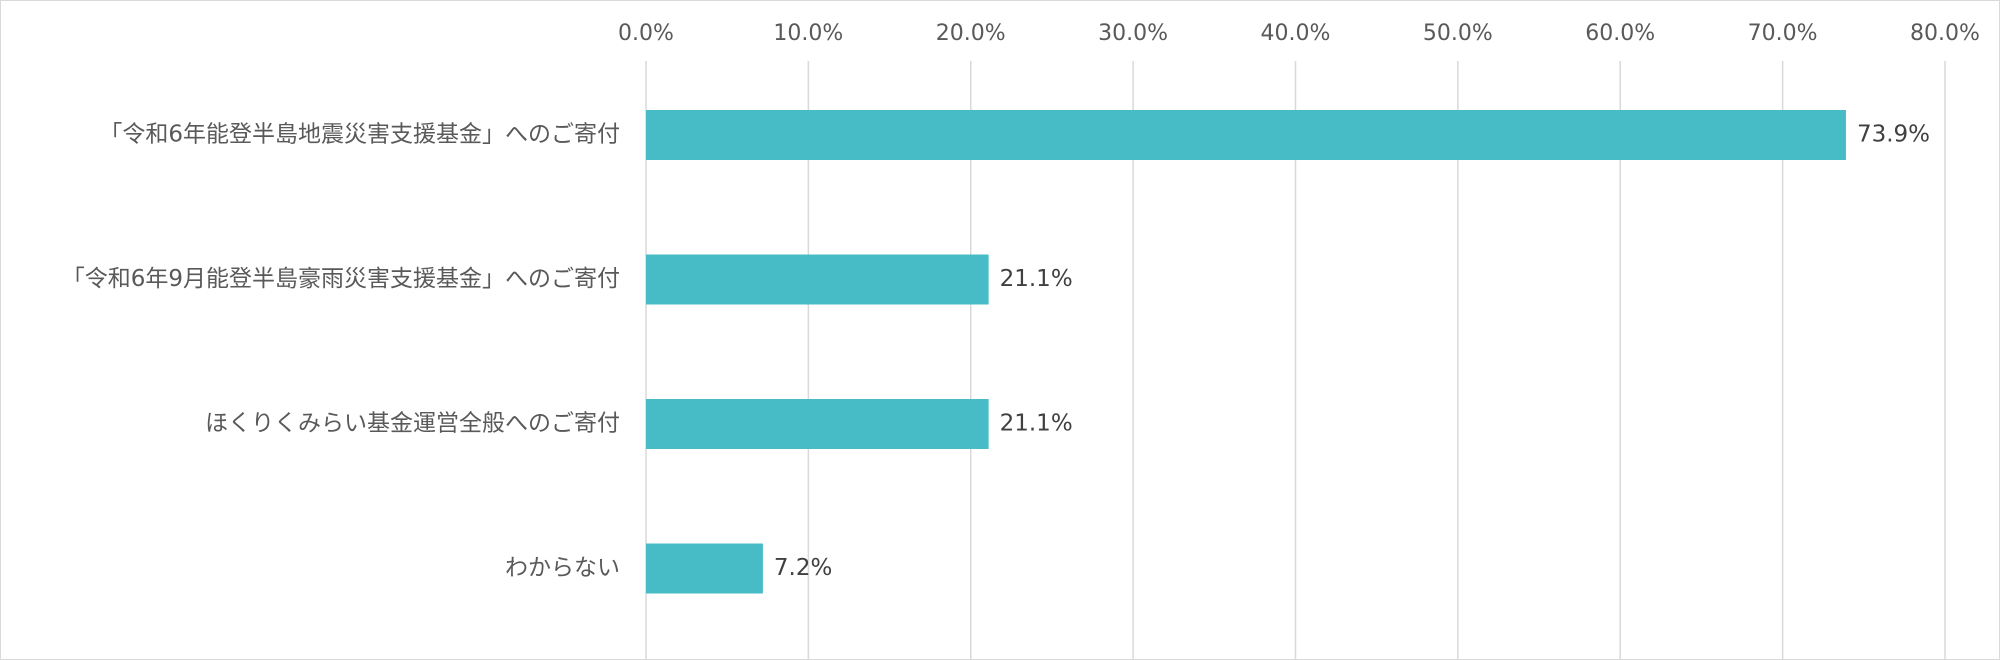 The height and width of the screenshot is (660, 2000). Describe the element at coordinates (971, 33) in the screenshot. I see `x-tick-label: 20.0%` at that location.